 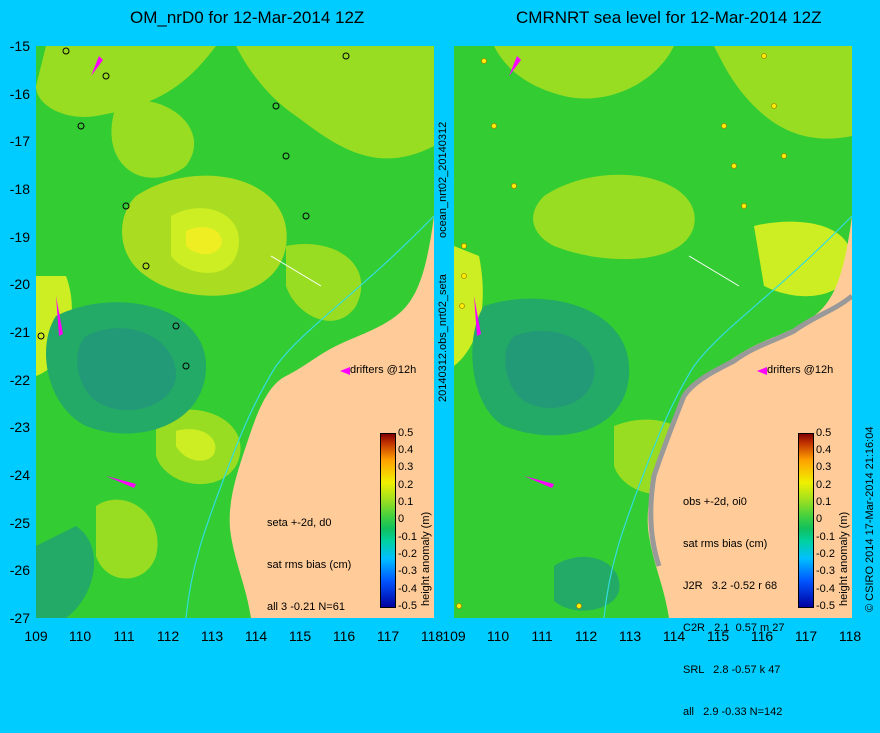 I want to click on stats-line: all 3 -0.21 N=61, so click(x=306, y=607).